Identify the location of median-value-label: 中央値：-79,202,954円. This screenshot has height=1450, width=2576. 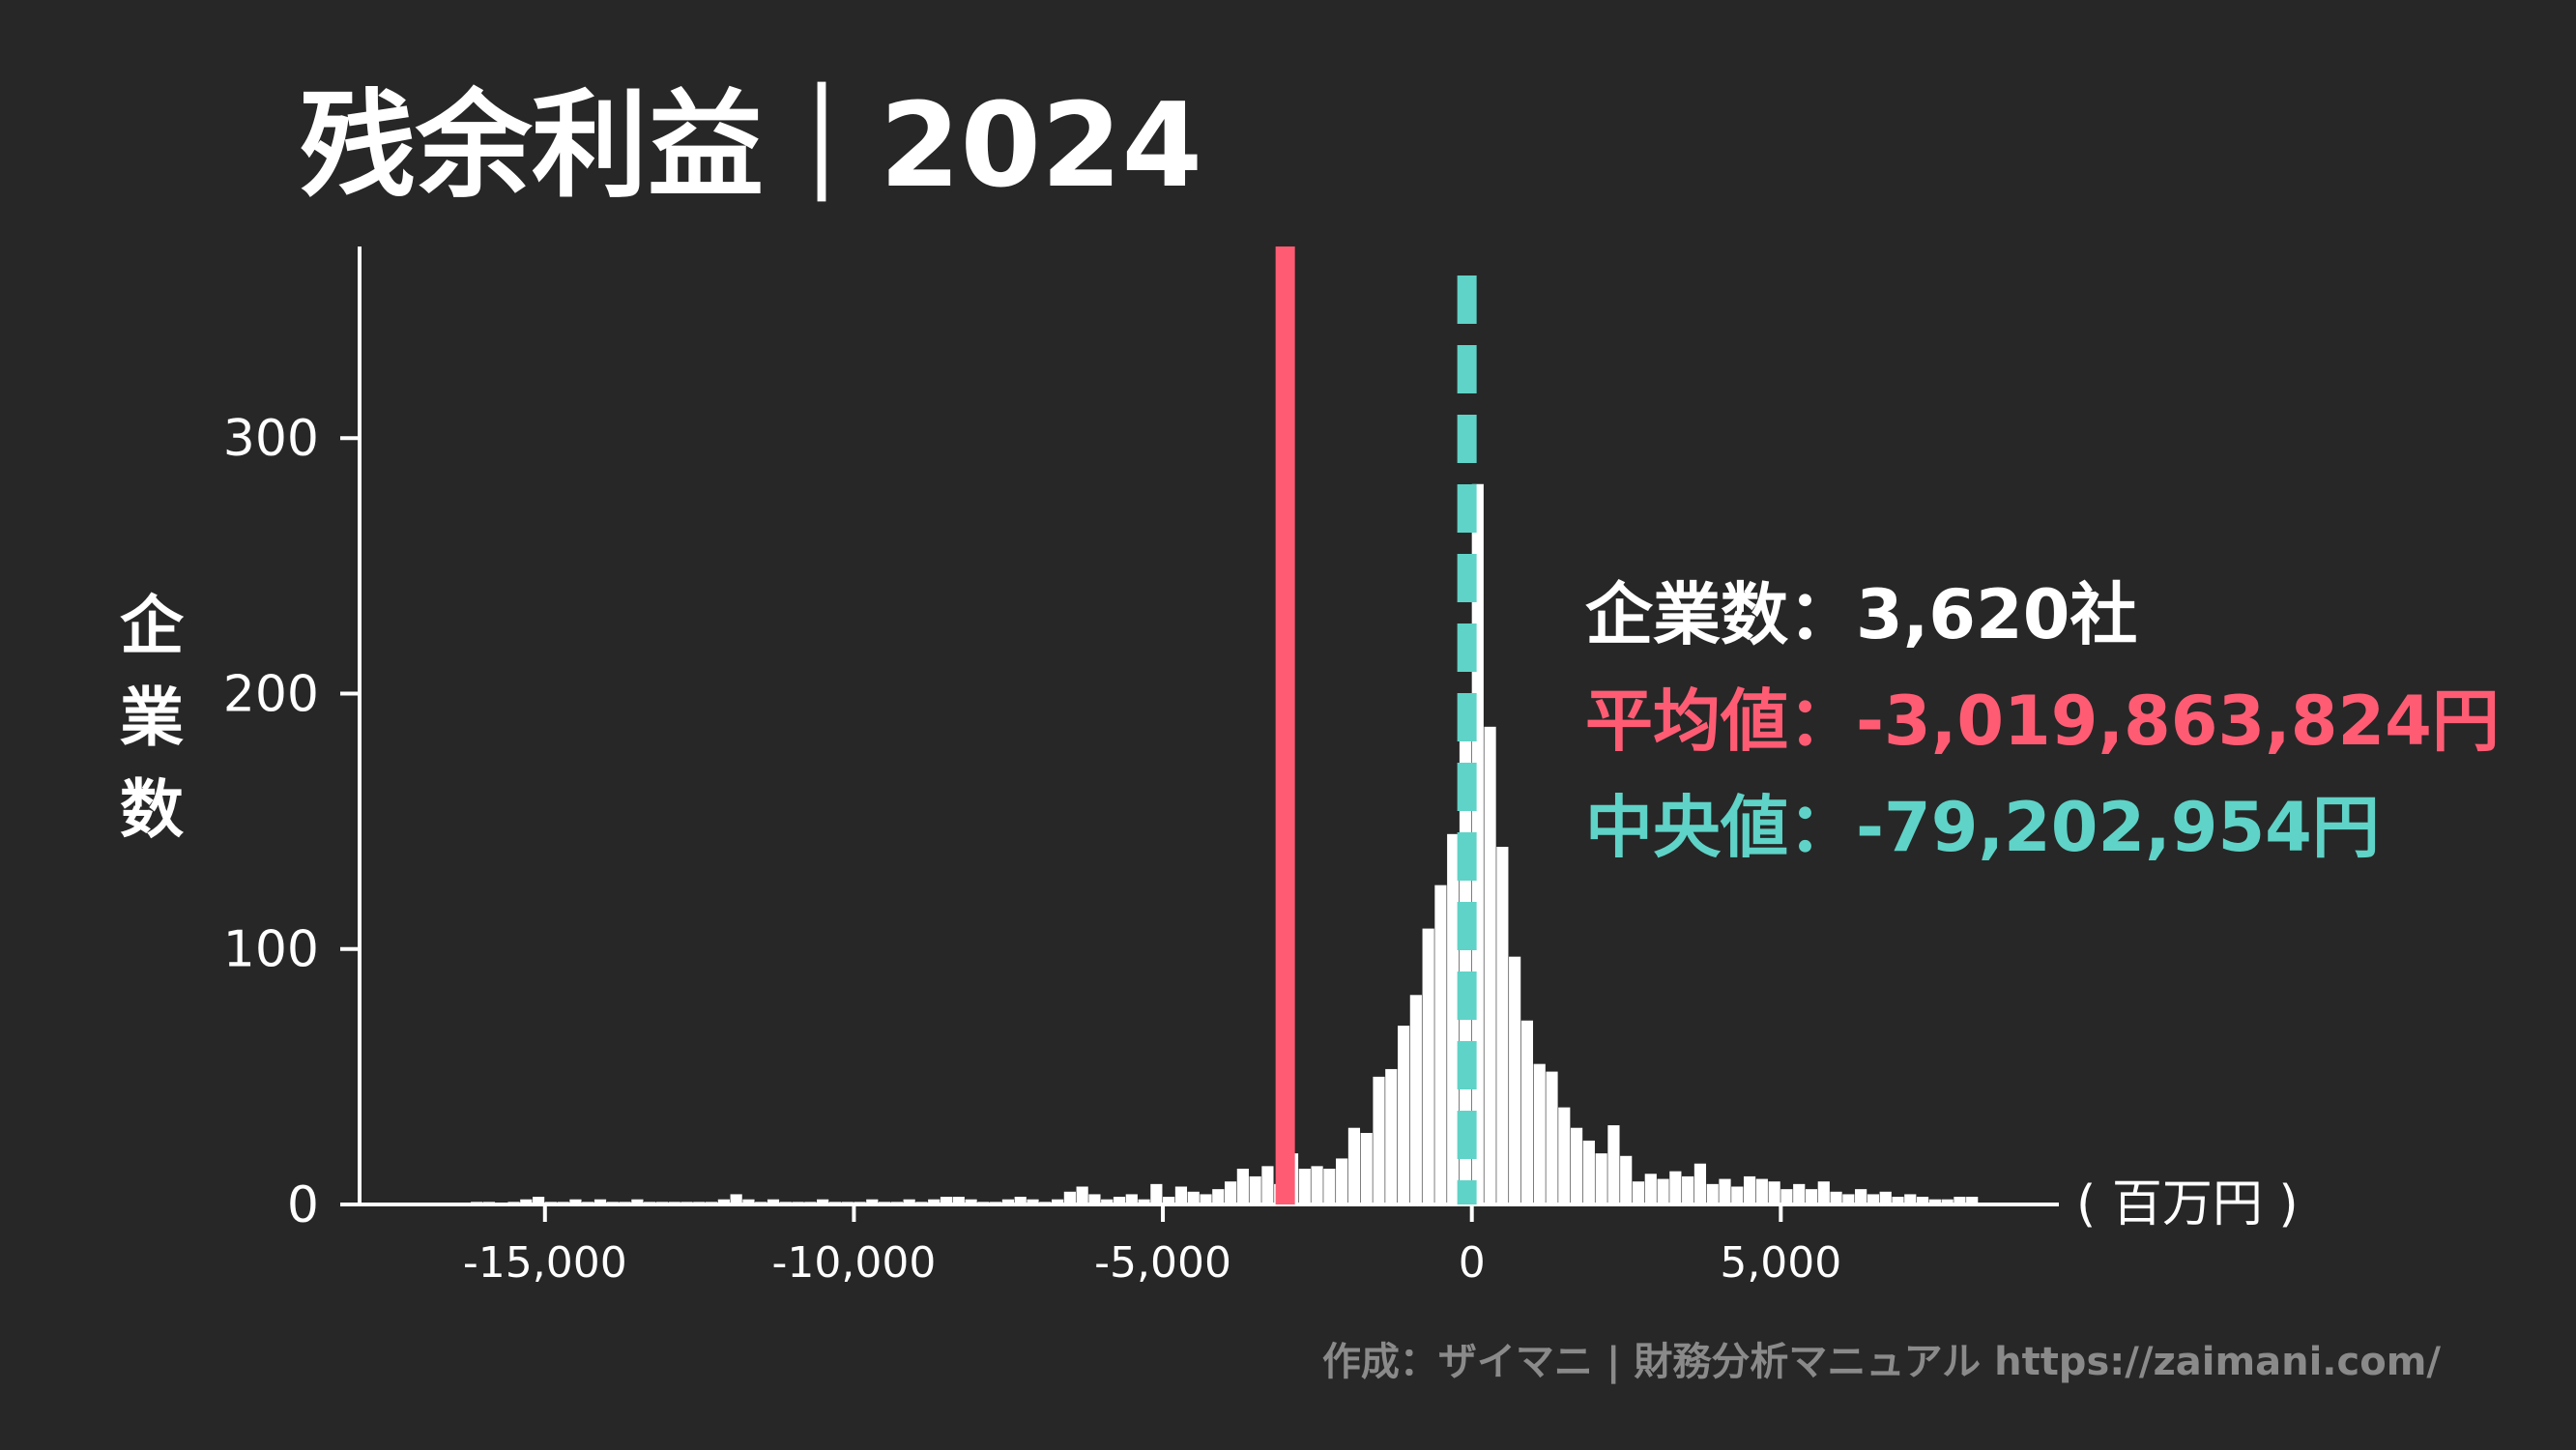
(1983, 827).